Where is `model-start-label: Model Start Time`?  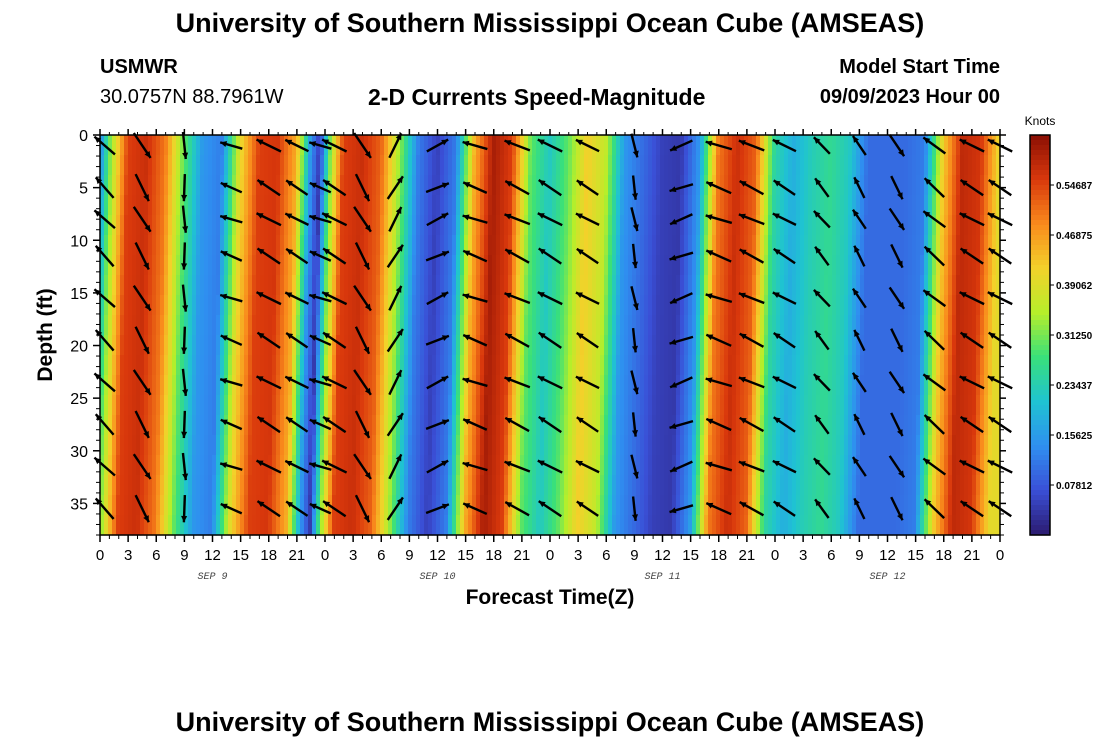
model-start-label: Model Start Time is located at coordinates (919, 67).